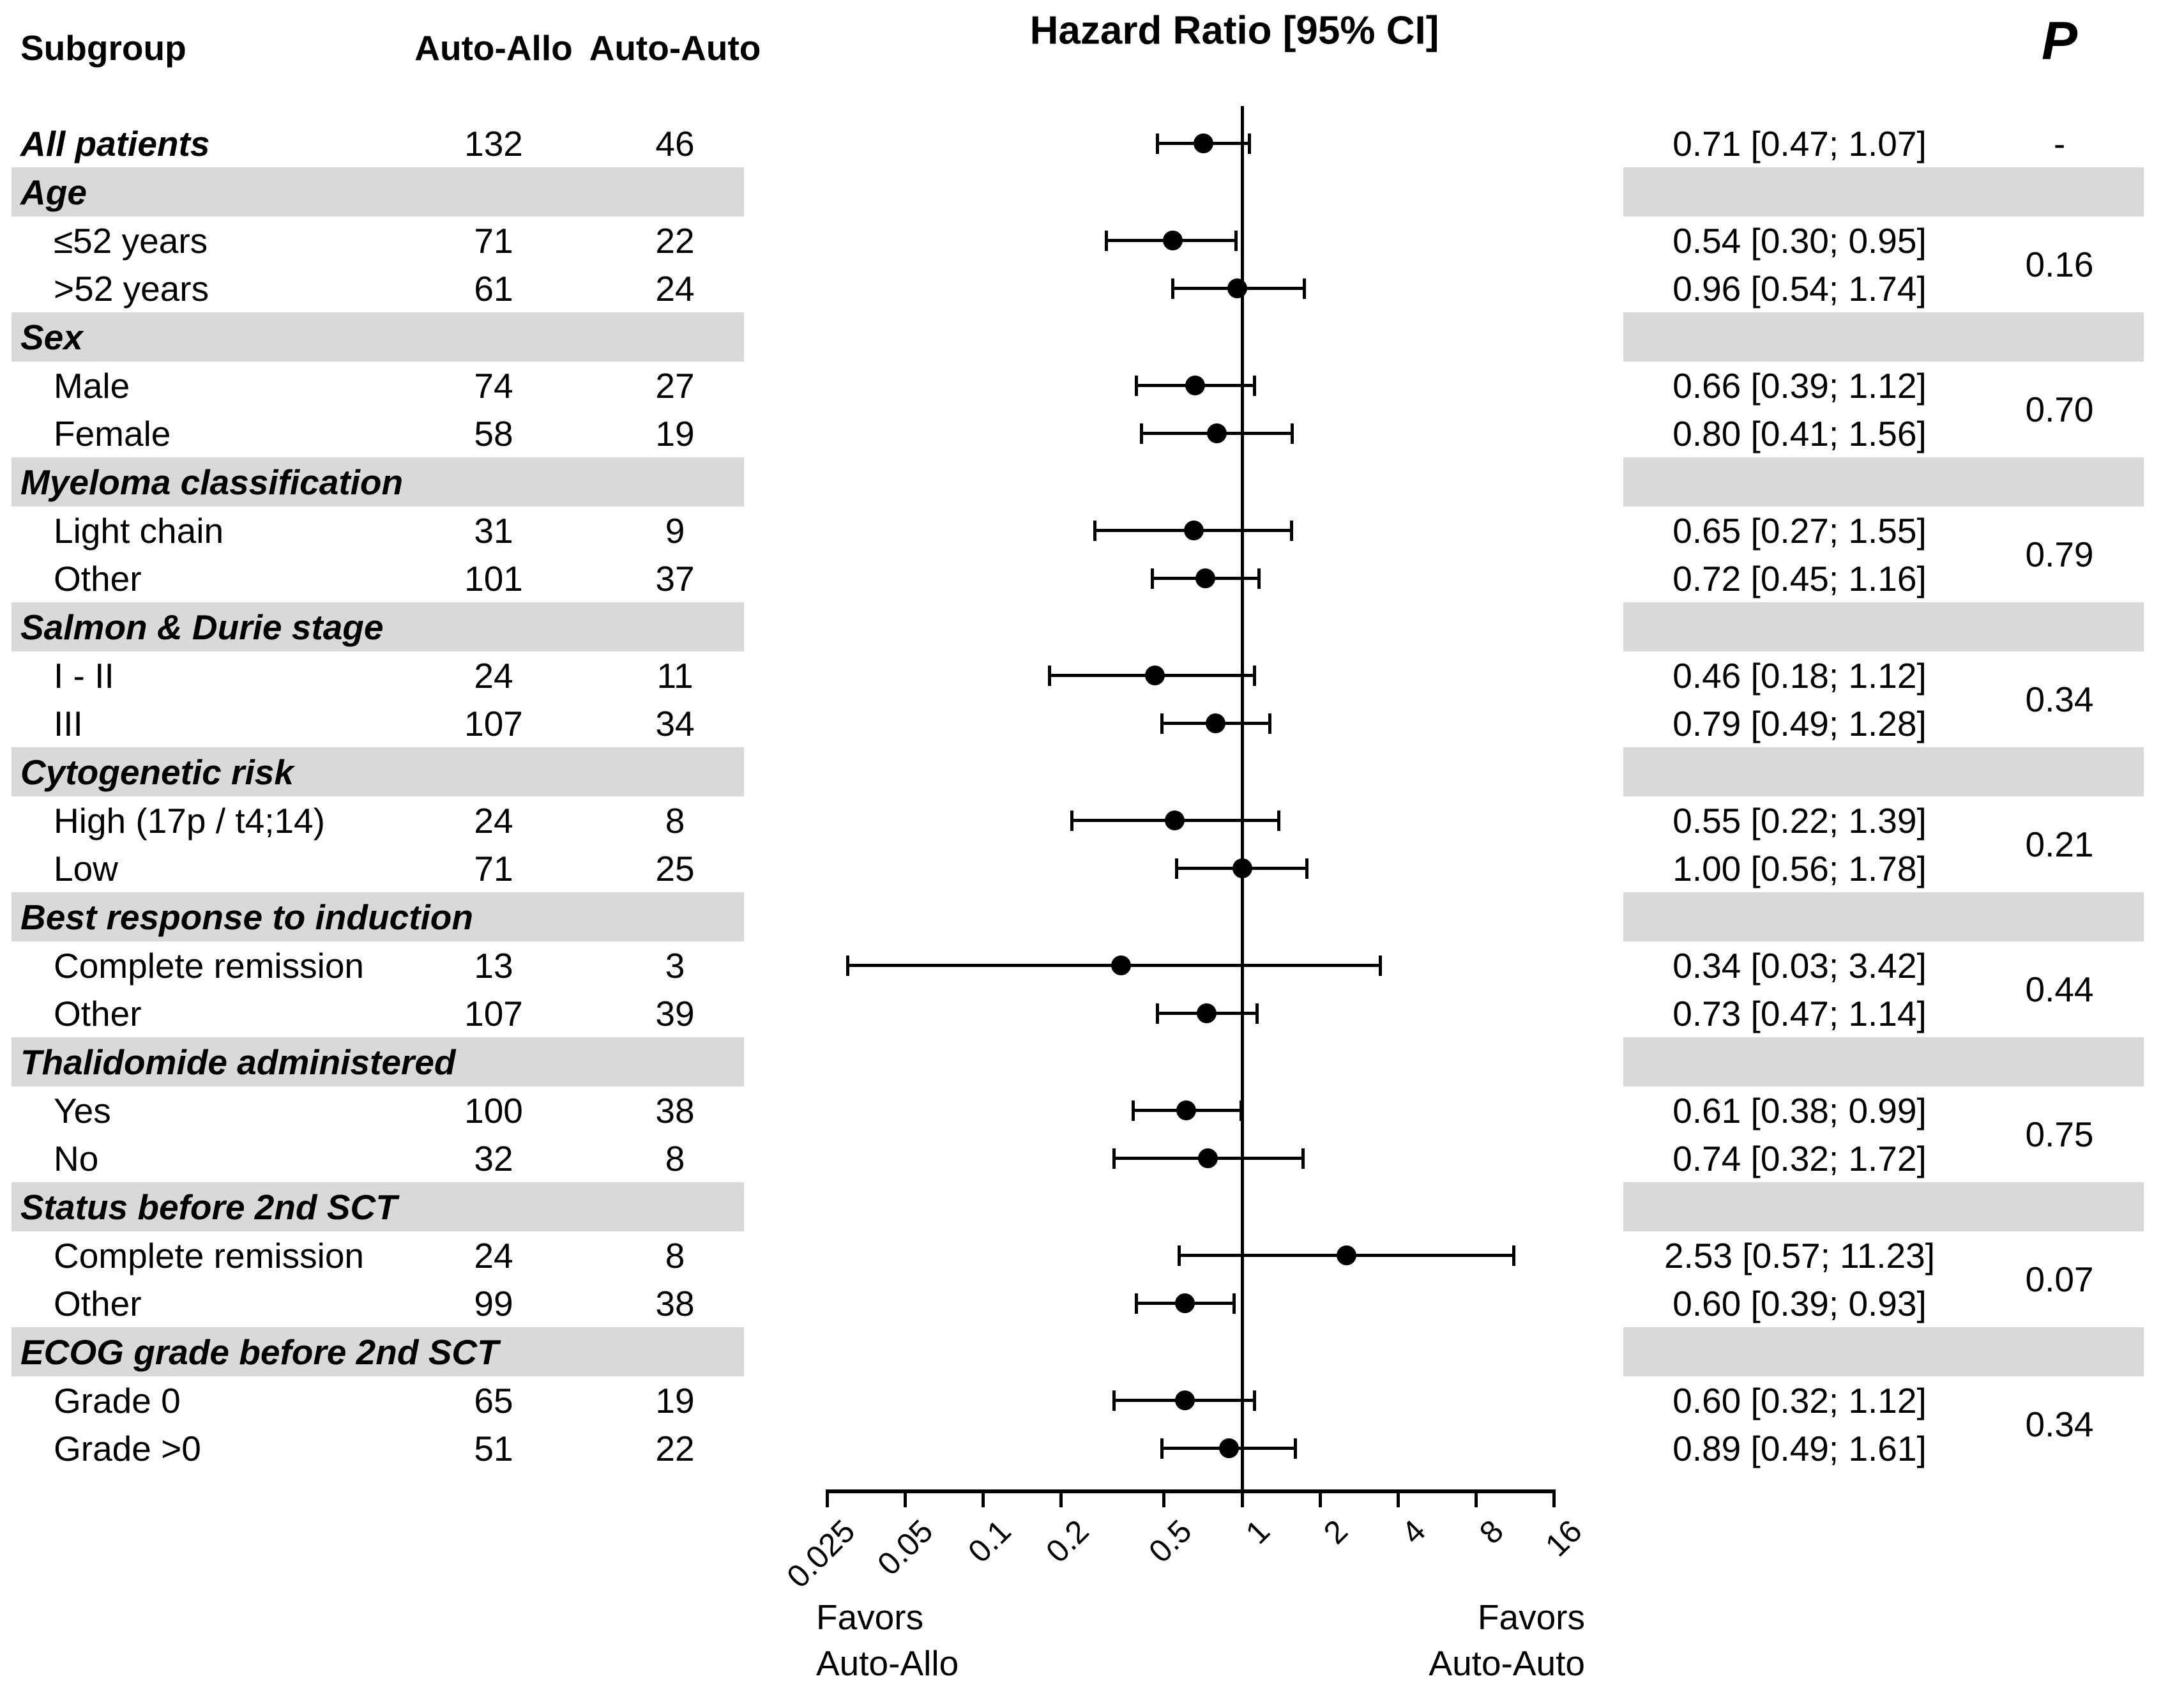  Describe the element at coordinates (1242, 797) in the screenshot. I see `reference-line-hr1` at that location.